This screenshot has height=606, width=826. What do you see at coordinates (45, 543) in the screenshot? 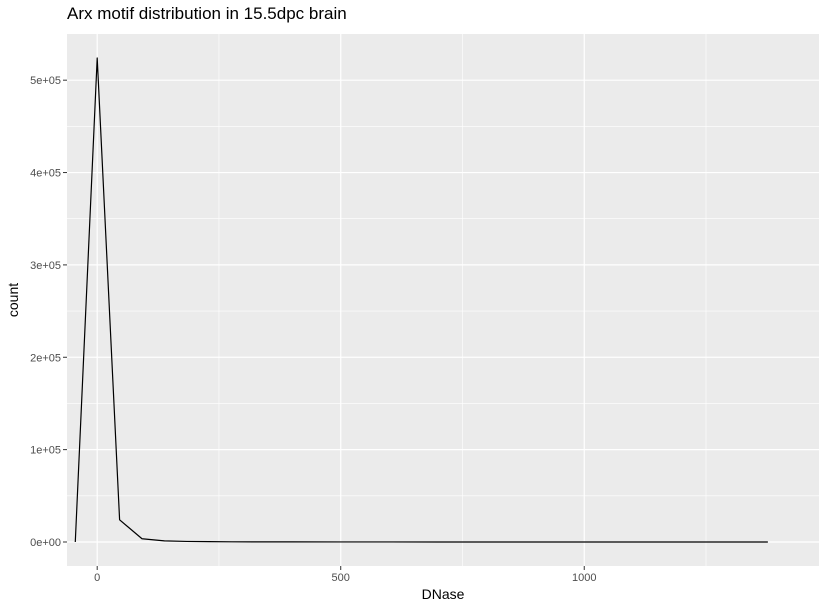
I see `y-tick-label: 0e+00` at bounding box center [45, 543].